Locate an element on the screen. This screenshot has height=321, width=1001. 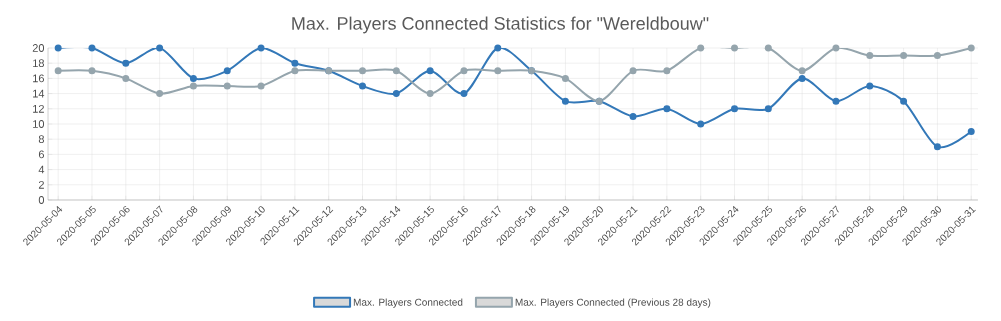
y-tick-label: 14 is located at coordinates (39, 93).